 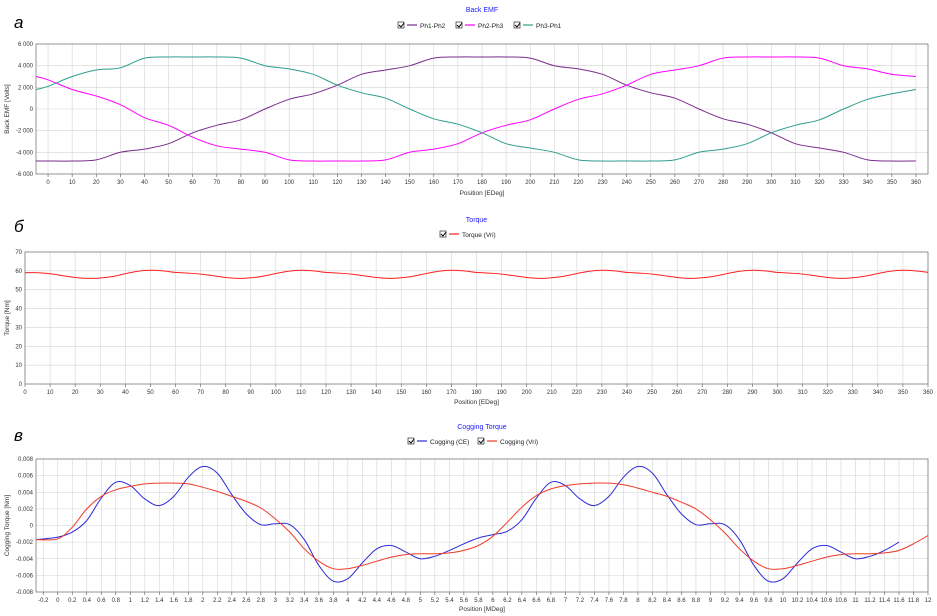 I want to click on chart-title: Cogging Torque, so click(x=481, y=427).